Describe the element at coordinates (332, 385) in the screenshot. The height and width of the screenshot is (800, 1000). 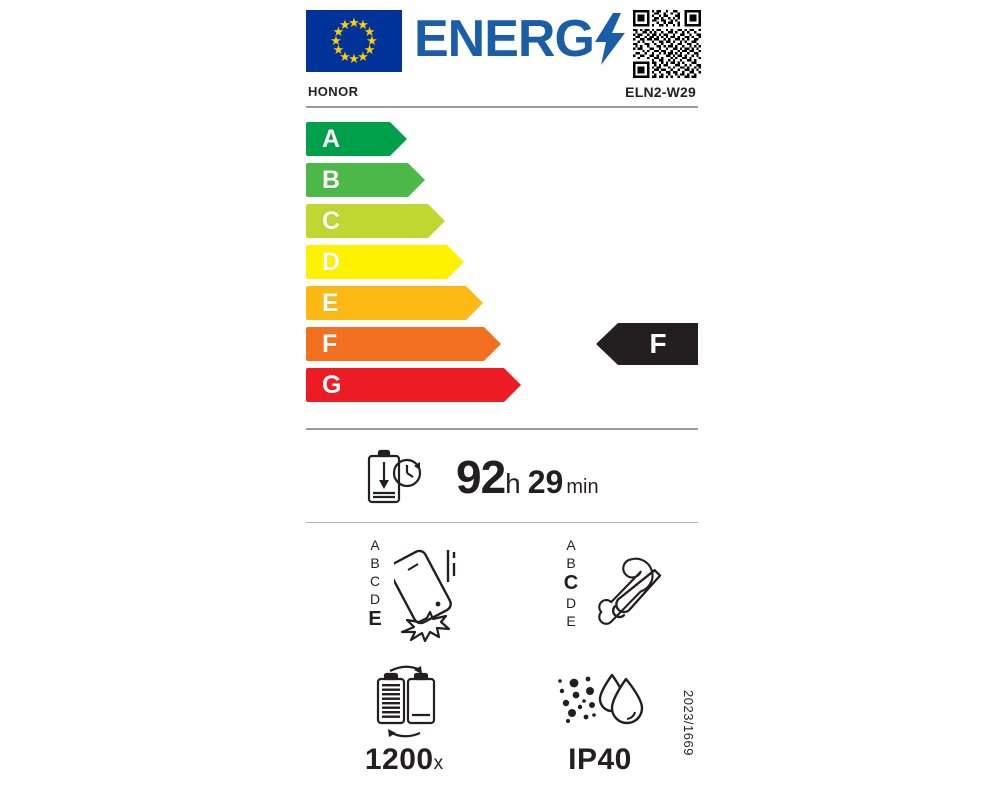
I see `bar-class-letter: G` at that location.